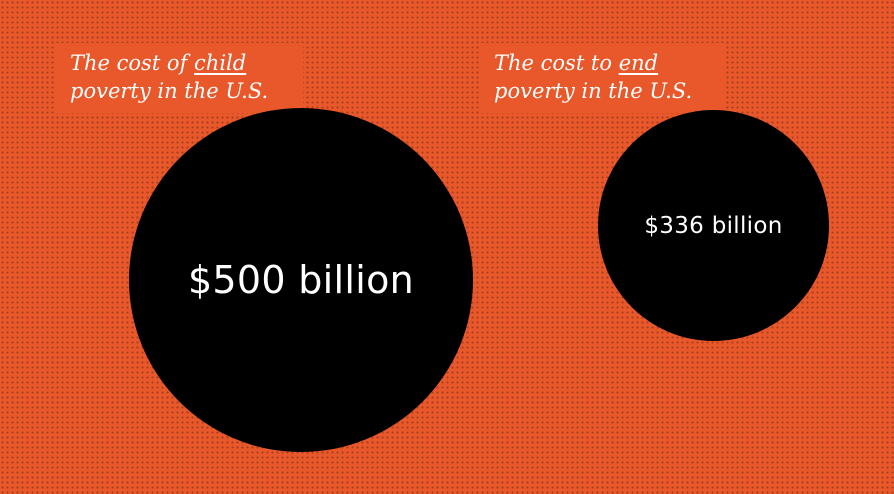 The image size is (894, 494). Describe the element at coordinates (603, 78) in the screenshot. I see `caption-end-poverty-cost: The cost to end poverty in the U.S.` at that location.